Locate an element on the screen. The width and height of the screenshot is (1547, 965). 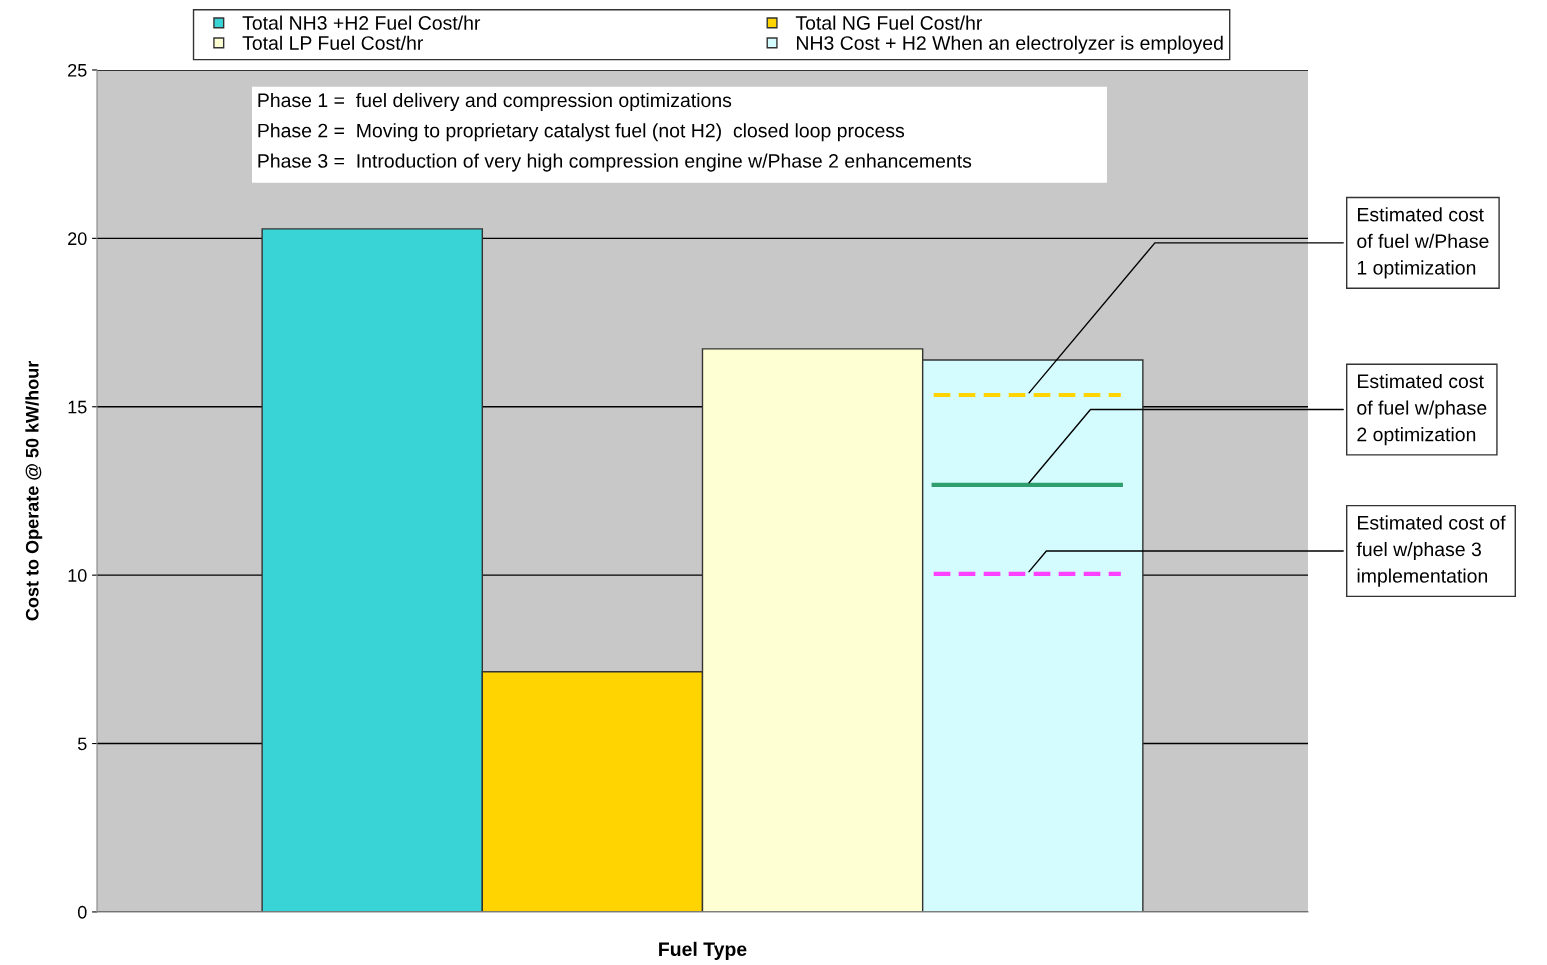
y-tick-label: 5 is located at coordinates (82, 744).